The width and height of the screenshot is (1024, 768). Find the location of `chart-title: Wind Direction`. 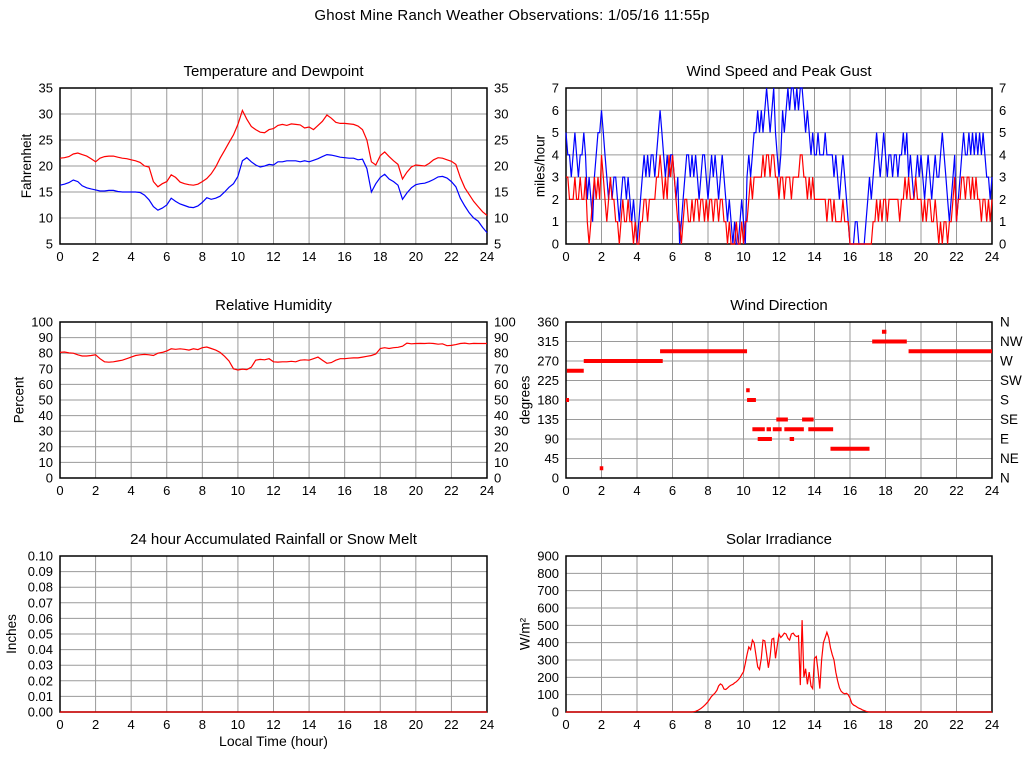

chart-title: Wind Direction is located at coordinates (779, 305).